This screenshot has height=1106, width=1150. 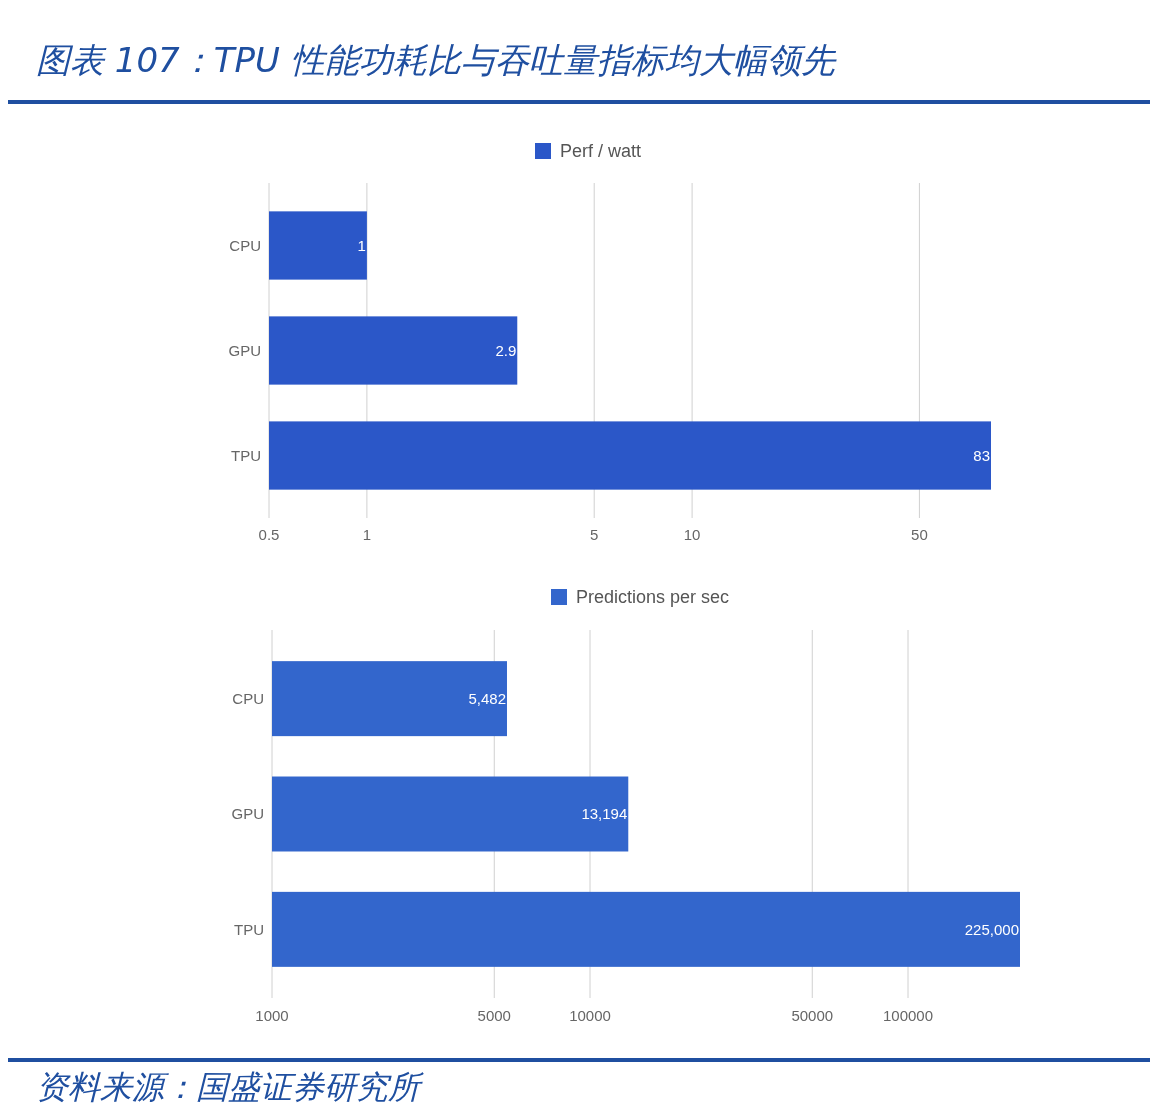 What do you see at coordinates (506, 350) in the screenshot?
I see `data-label: 2.9` at bounding box center [506, 350].